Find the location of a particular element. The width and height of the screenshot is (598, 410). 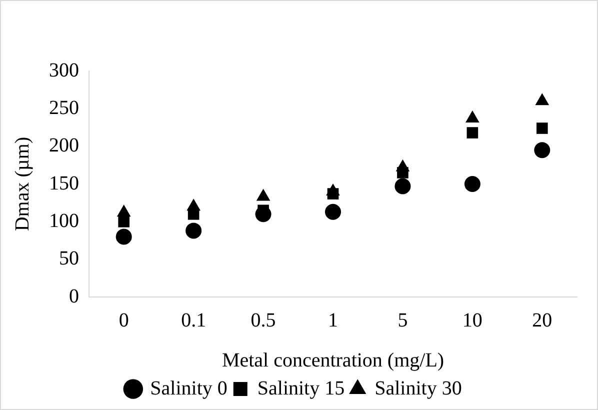

legend-label: Salinity 30 is located at coordinates (418, 388).